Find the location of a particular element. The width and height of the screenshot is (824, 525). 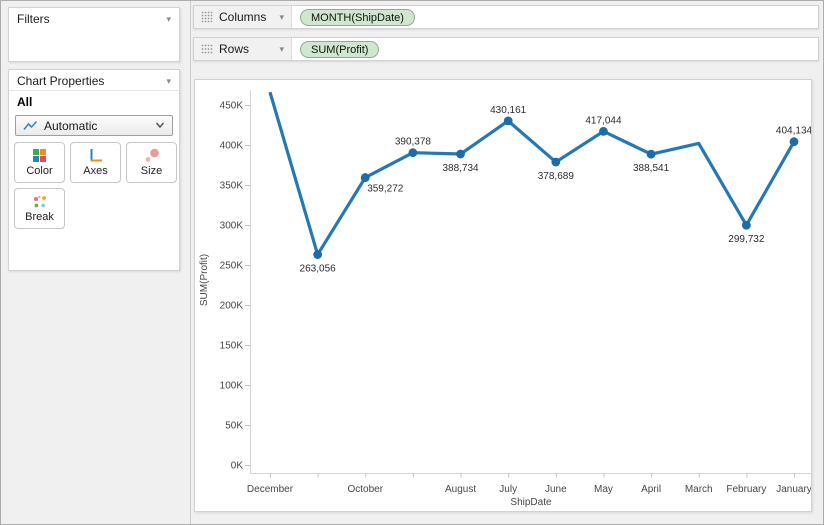

x-tick-label: April is located at coordinates (651, 489).